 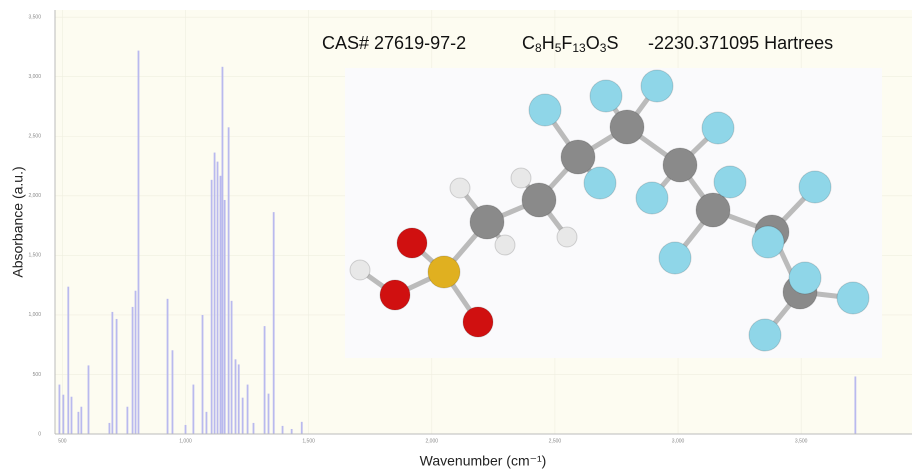 What do you see at coordinates (62, 441) in the screenshot?
I see `x-tick-label: 500` at bounding box center [62, 441].